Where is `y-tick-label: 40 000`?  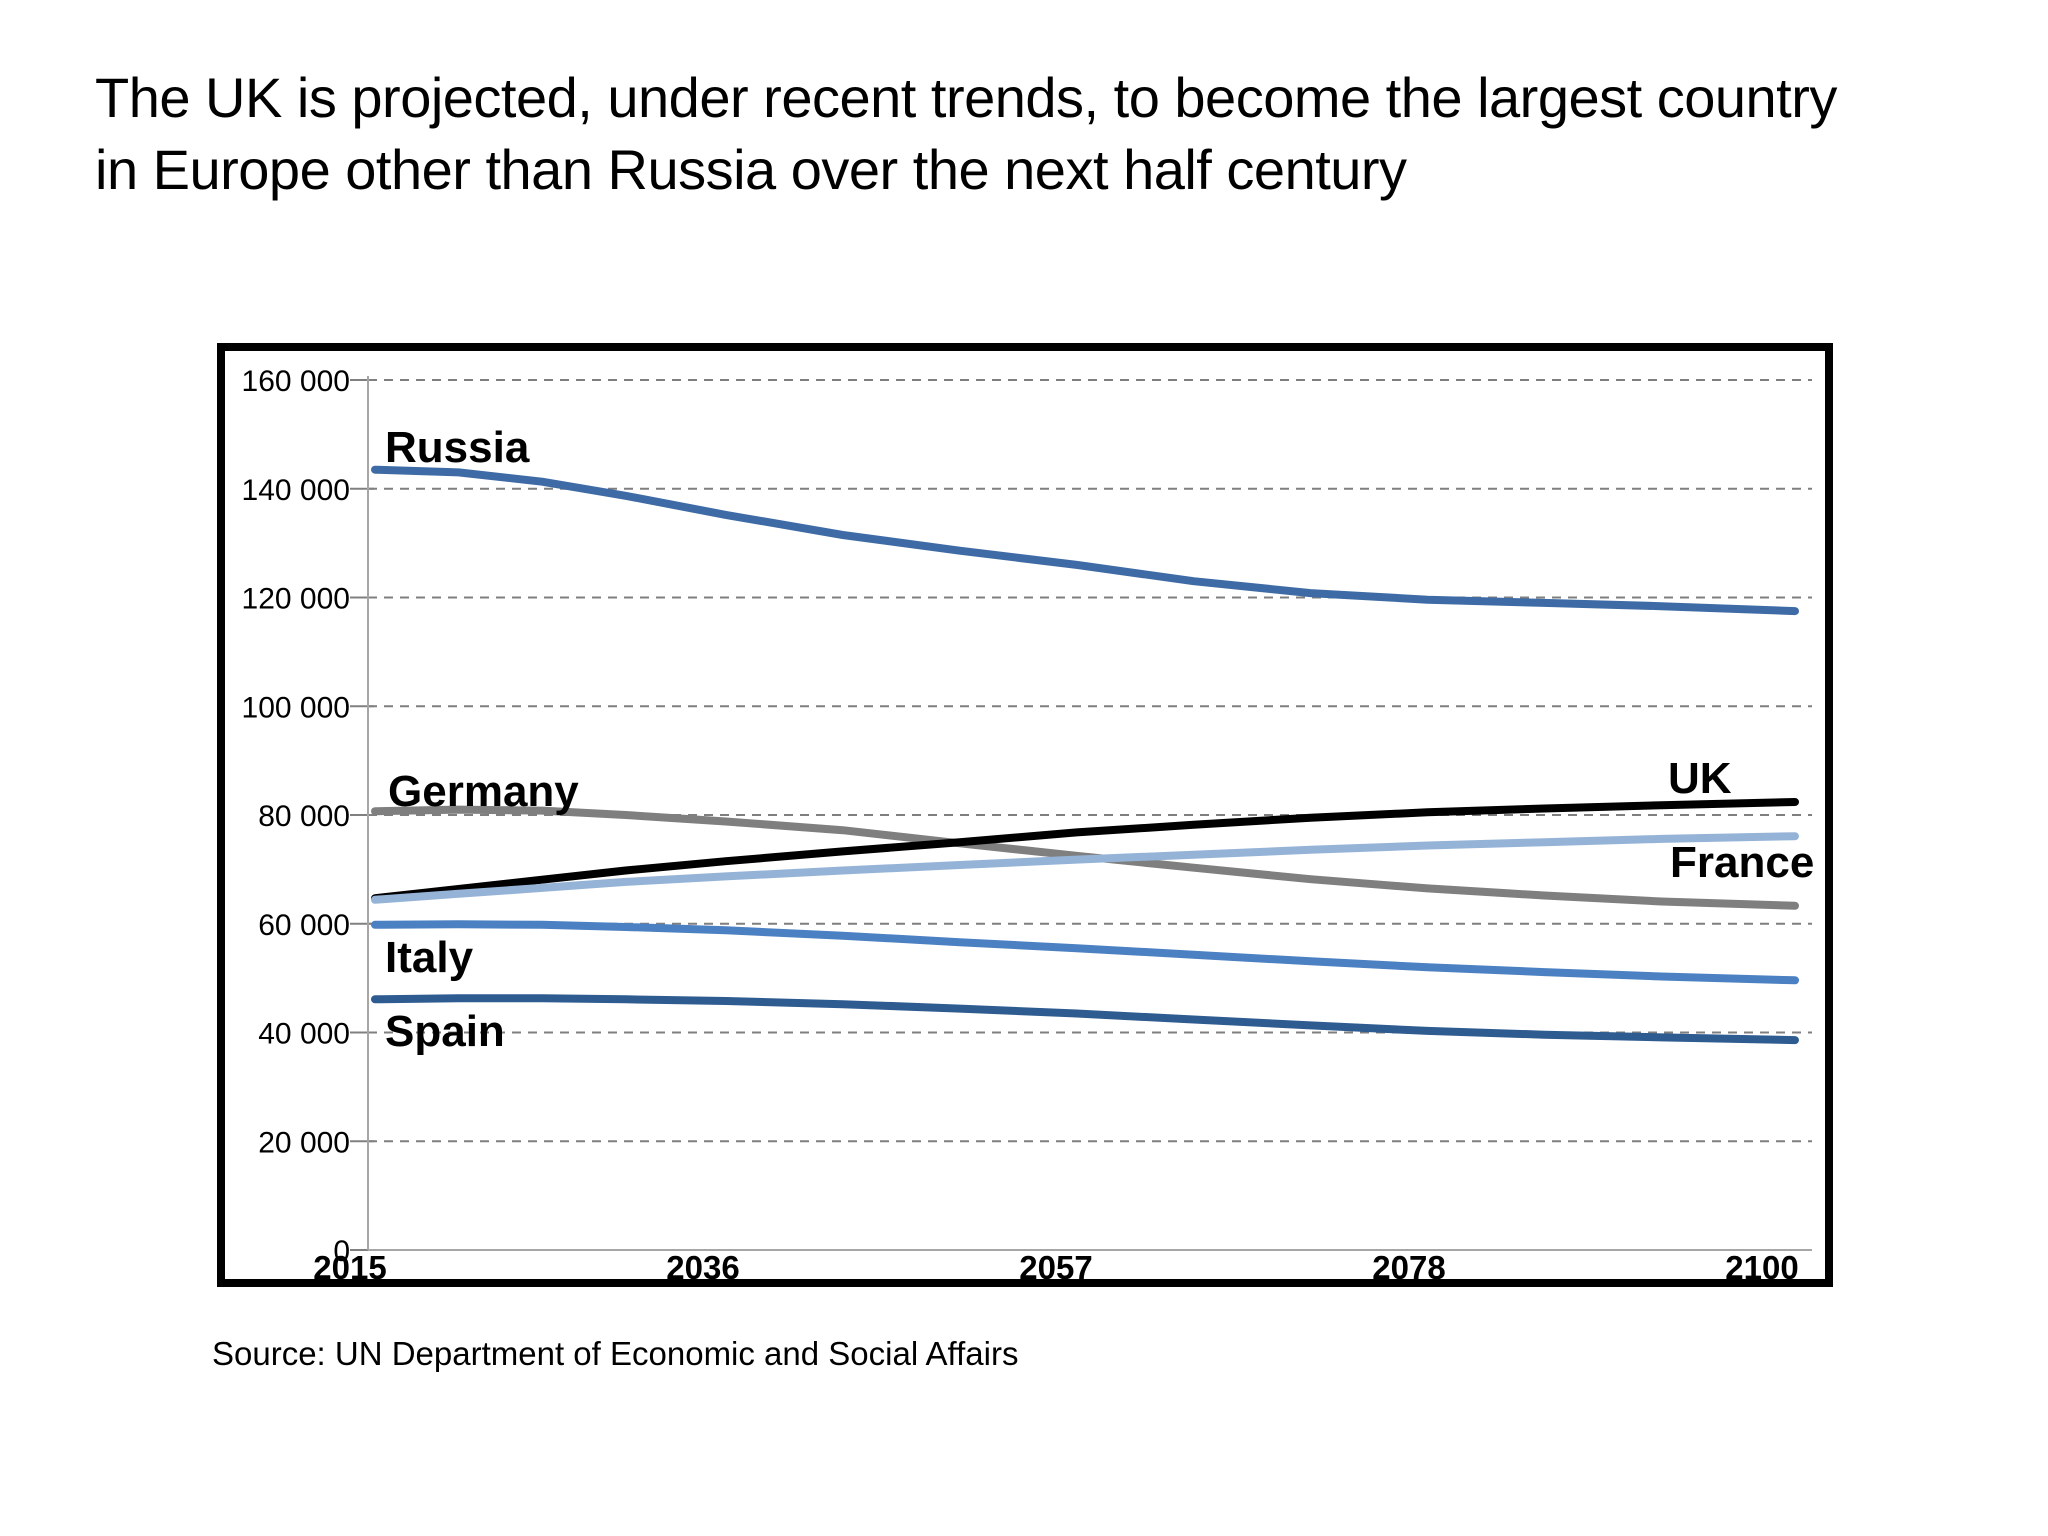 y-tick-label: 40 000 is located at coordinates (304, 1034).